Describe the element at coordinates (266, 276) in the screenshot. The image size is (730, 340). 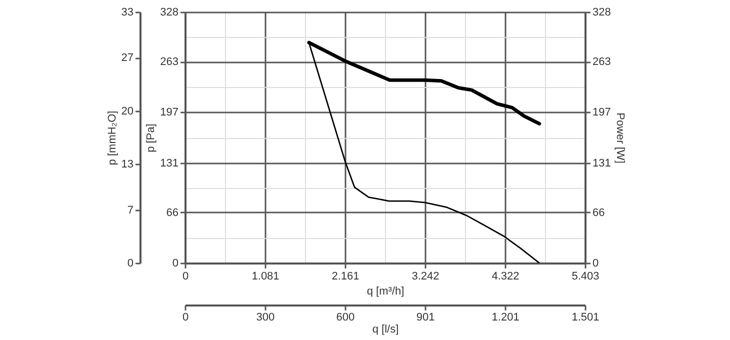
I see `x-tick-label: 1.081` at that location.